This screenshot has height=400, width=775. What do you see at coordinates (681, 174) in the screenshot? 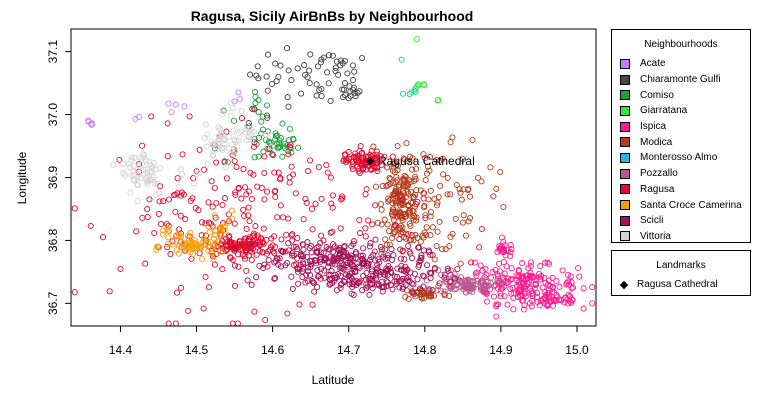
I see `legend-item: Pozzallo` at bounding box center [681, 174].